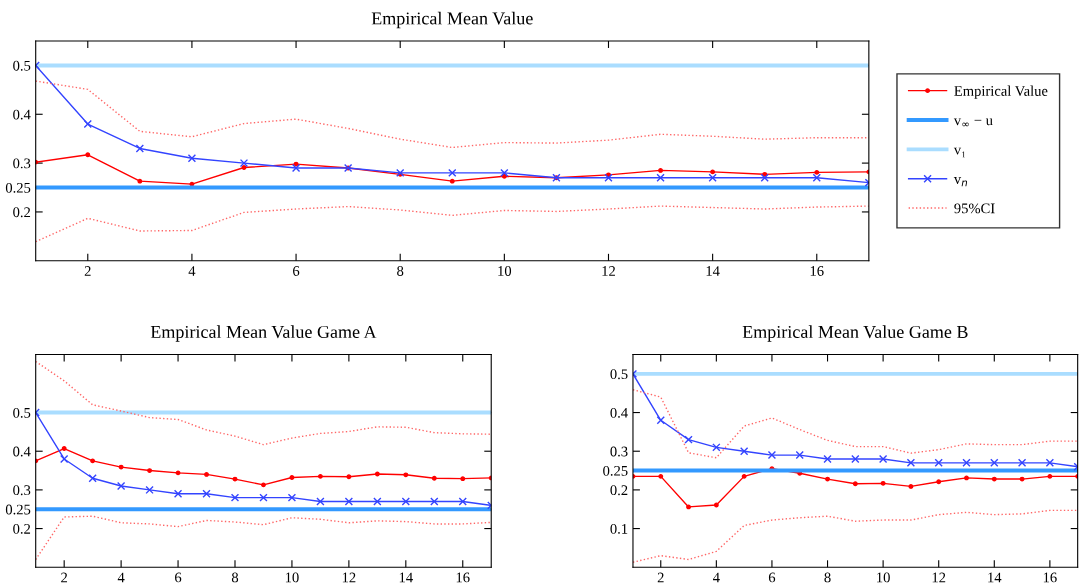 This screenshot has width=1082, height=586. What do you see at coordinates (973, 122) in the screenshot?
I see `legend-label: v$_{∞}$ − u` at bounding box center [973, 122].